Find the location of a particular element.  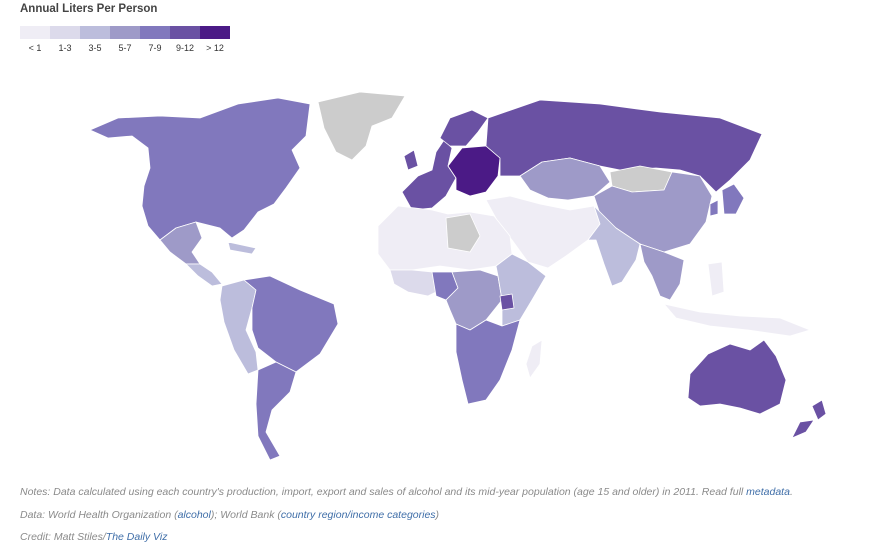

daily-viz-link: The Daily Viz is located at coordinates (136, 537).